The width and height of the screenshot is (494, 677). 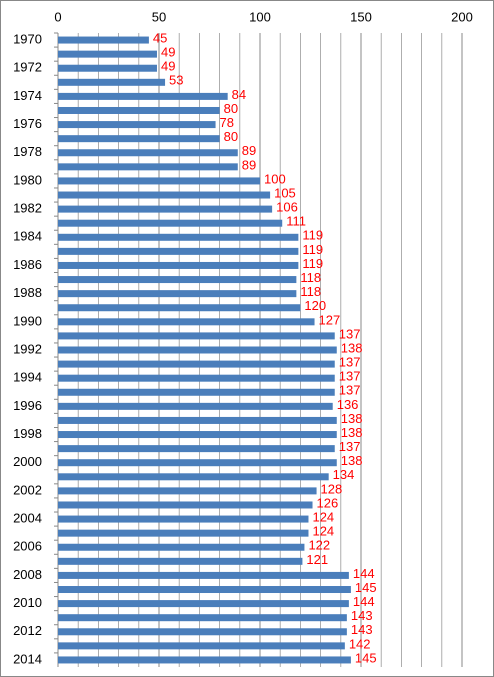 I want to click on data-label: 80, so click(x=231, y=108).